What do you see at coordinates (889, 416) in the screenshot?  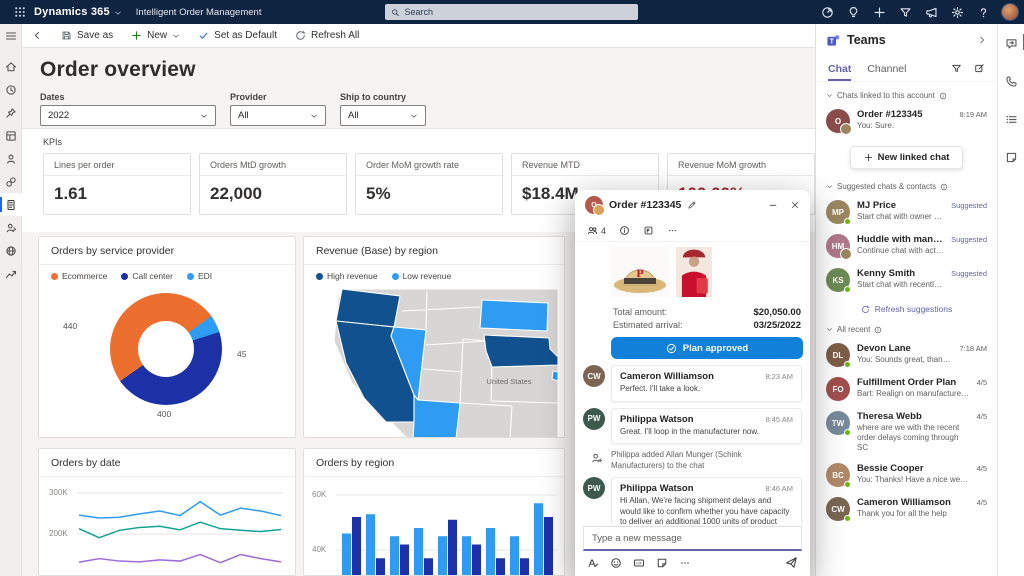 I see `chat-name: Theresa Webb` at bounding box center [889, 416].